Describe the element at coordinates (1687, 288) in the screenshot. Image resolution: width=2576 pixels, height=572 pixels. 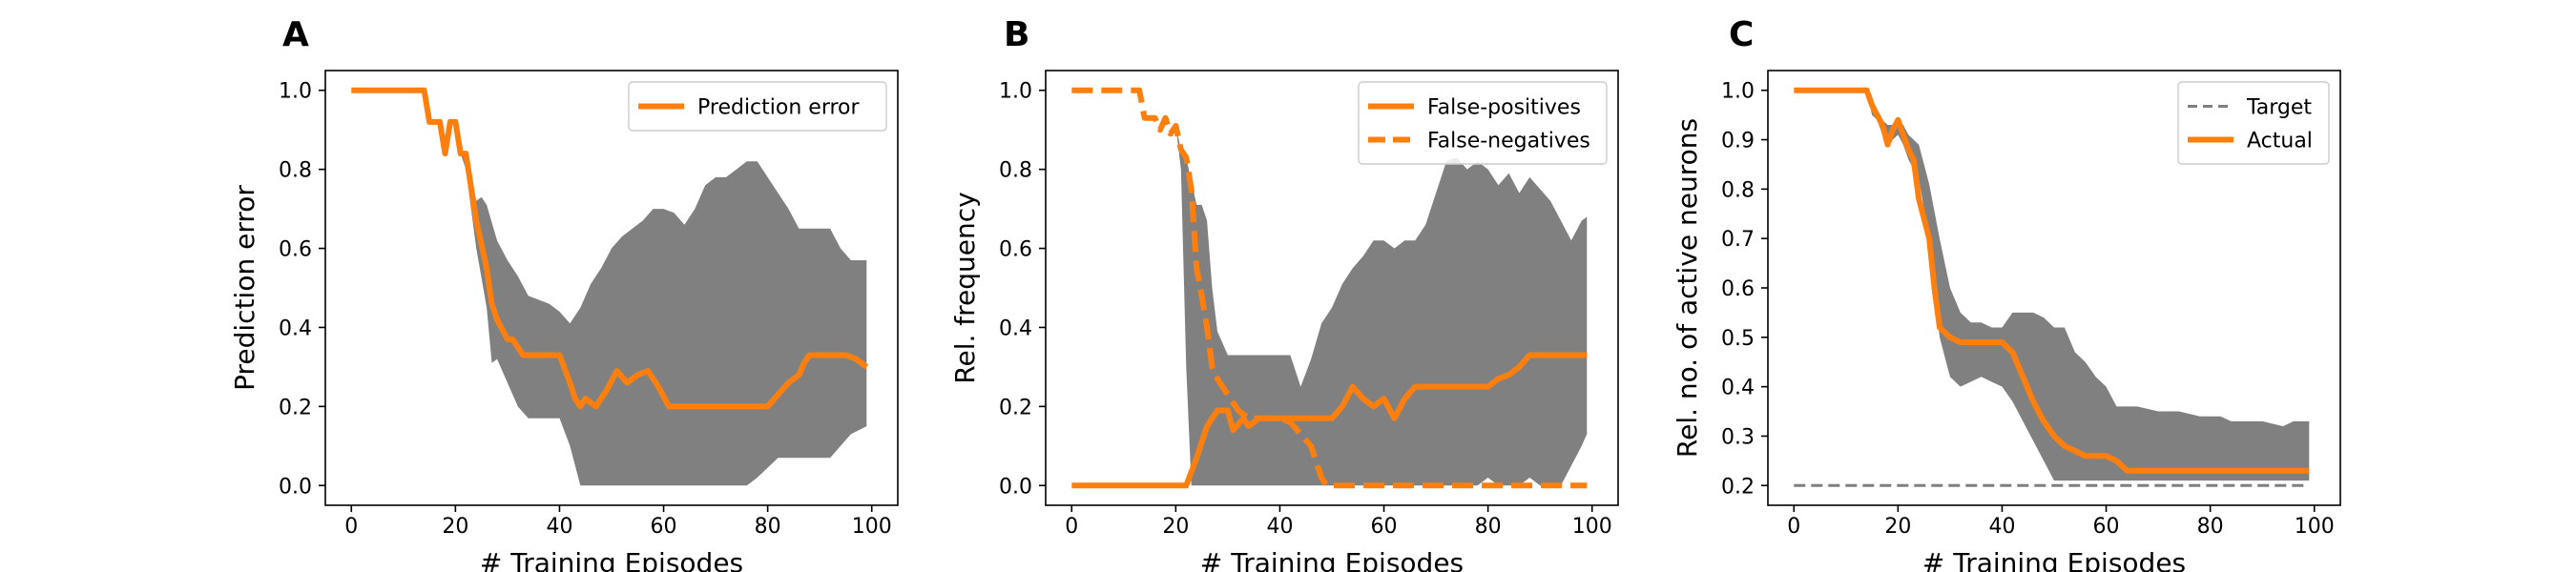
I see `y-axis-label: Rel. no. of active neurons` at that location.